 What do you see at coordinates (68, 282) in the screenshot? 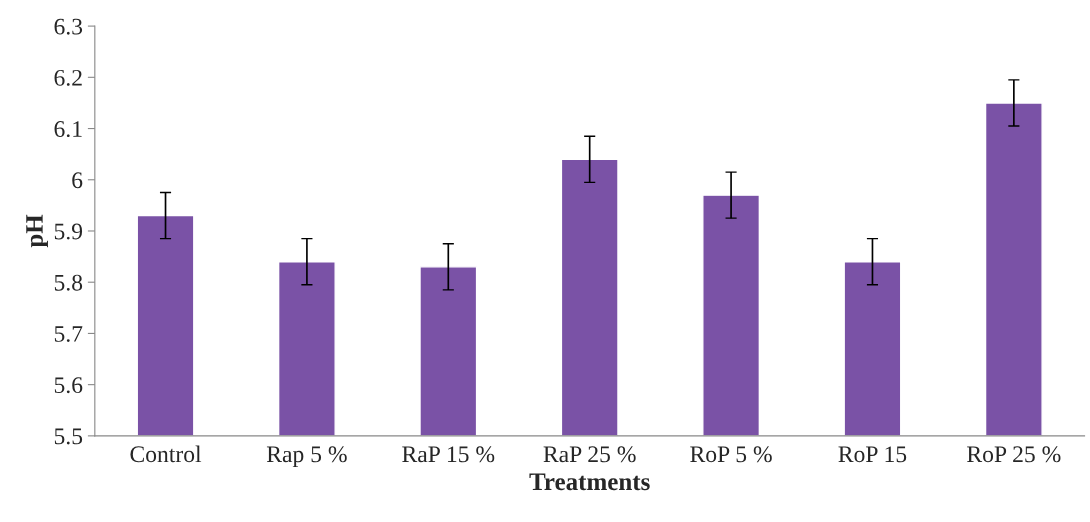
I see `y-tick-label: 5.8` at bounding box center [68, 282].